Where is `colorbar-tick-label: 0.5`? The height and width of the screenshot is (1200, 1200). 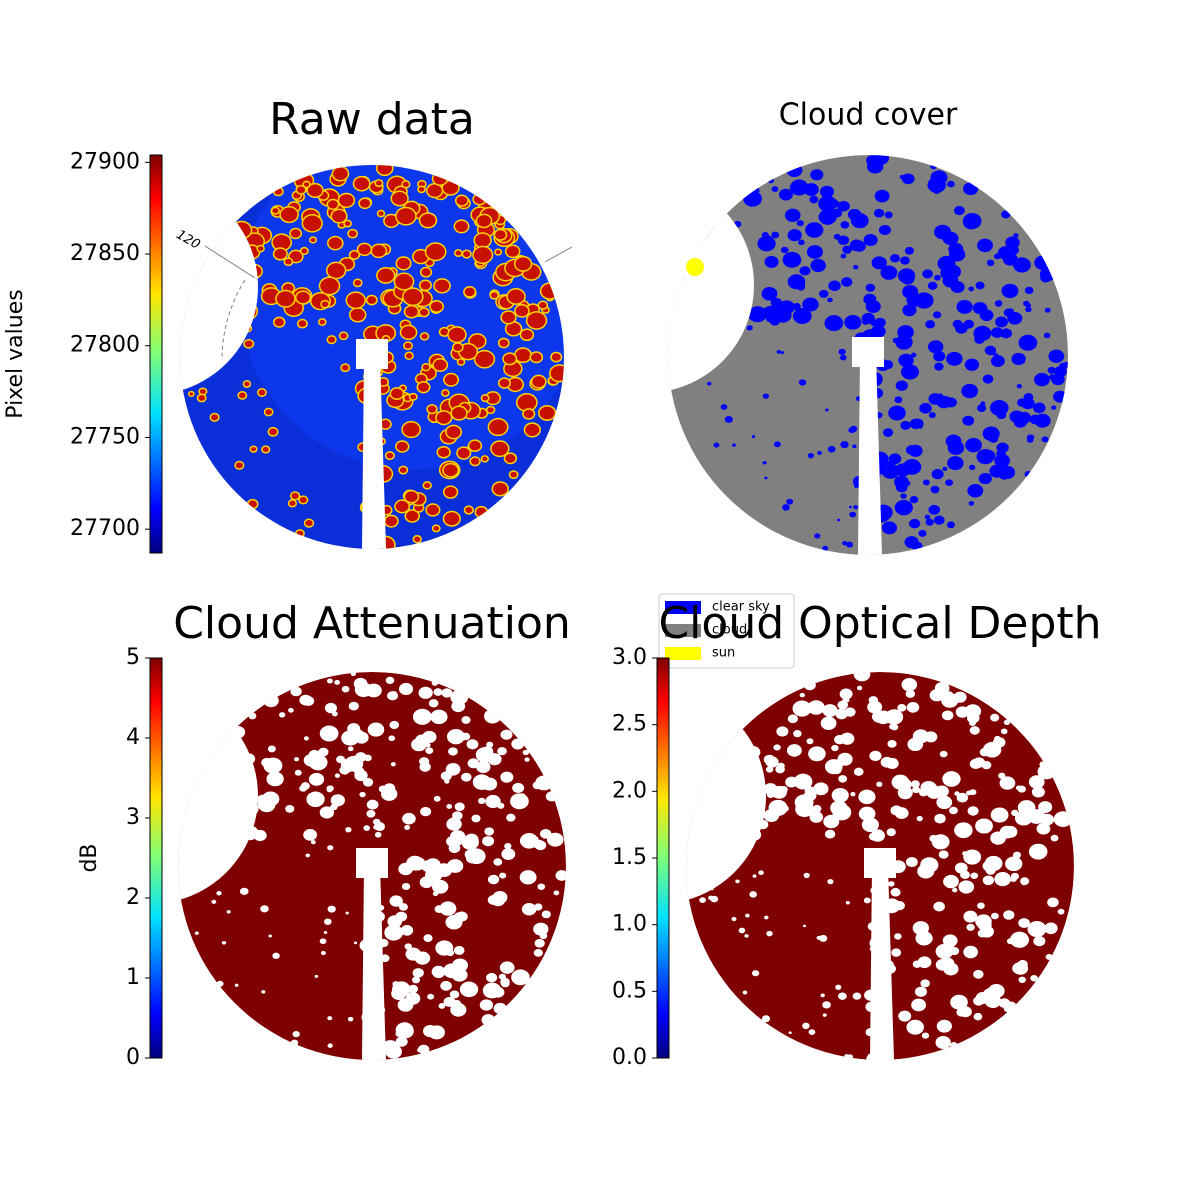
colorbar-tick-label: 0.5 is located at coordinates (629, 990).